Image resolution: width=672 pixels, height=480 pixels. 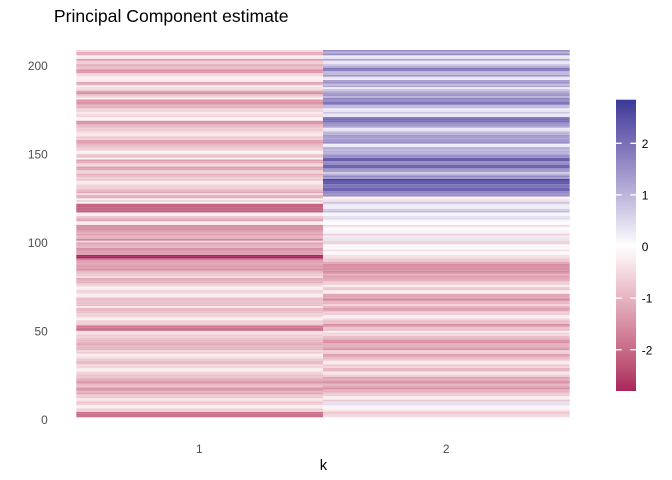 What do you see at coordinates (38, 243) in the screenshot?
I see `svg-text: 100` at bounding box center [38, 243].